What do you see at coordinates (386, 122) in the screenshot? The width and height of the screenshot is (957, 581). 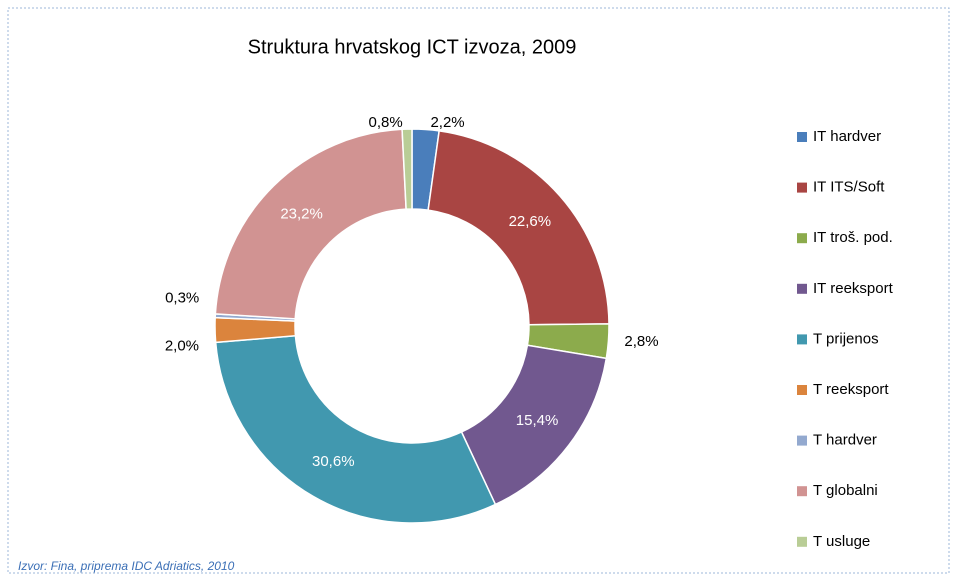 I see `data-label: 0,8%` at bounding box center [386, 122].